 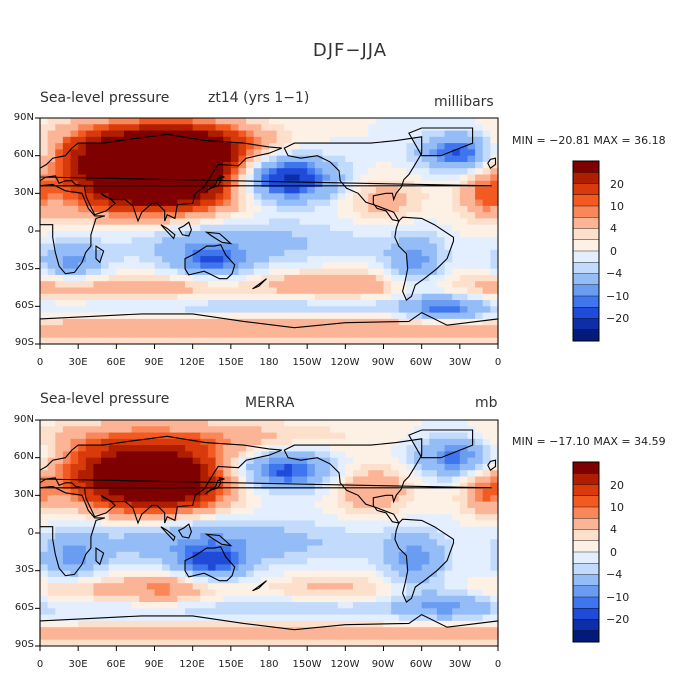 I want to click on panel-2-units: mb, so click(x=486, y=403).